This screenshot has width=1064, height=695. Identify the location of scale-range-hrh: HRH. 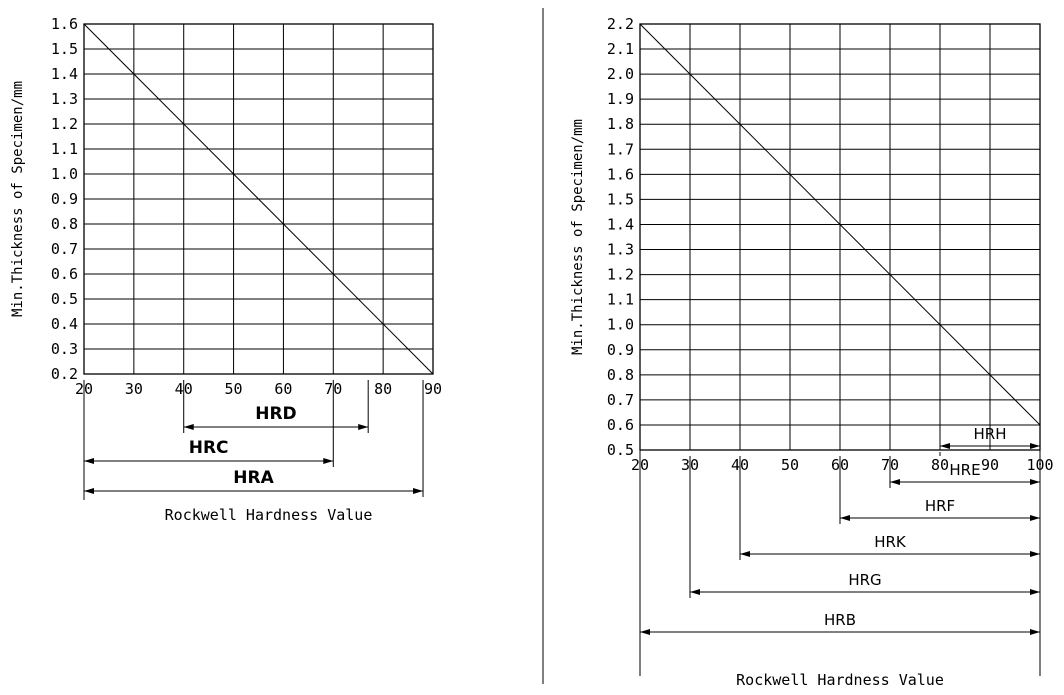
(990, 437).